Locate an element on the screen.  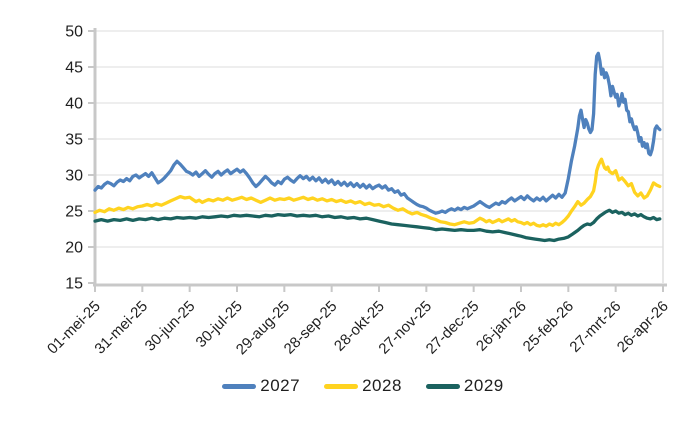
series-line-2029 is located at coordinates (377, 225).